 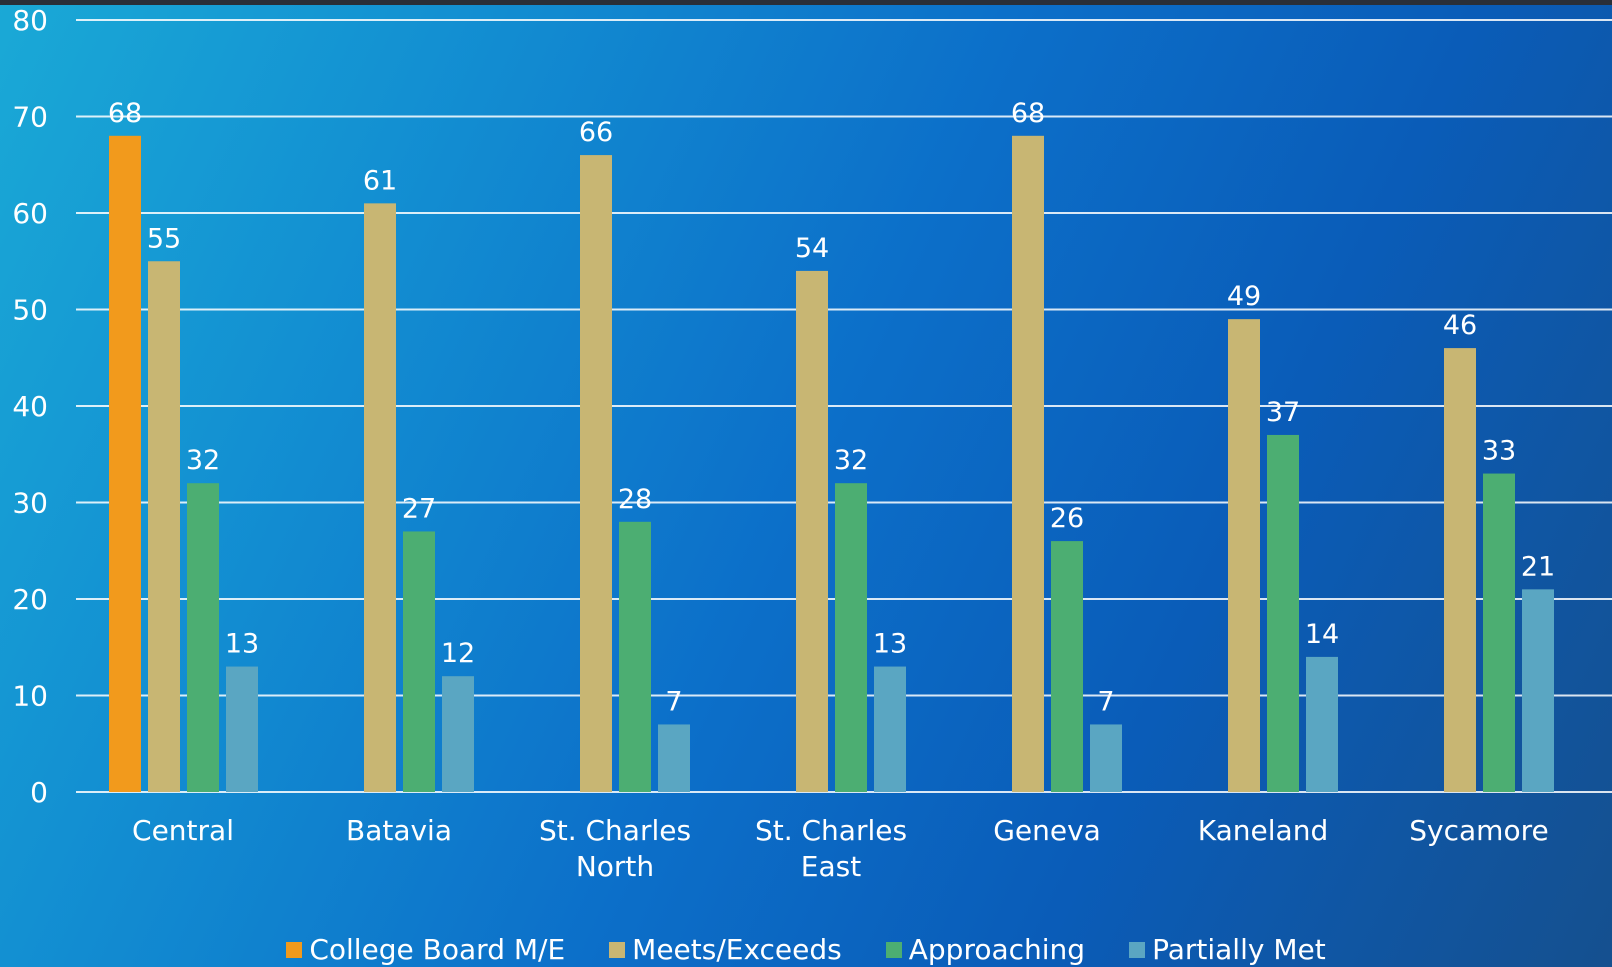 What do you see at coordinates (1283, 412) in the screenshot?
I see `data-label: 37` at bounding box center [1283, 412].